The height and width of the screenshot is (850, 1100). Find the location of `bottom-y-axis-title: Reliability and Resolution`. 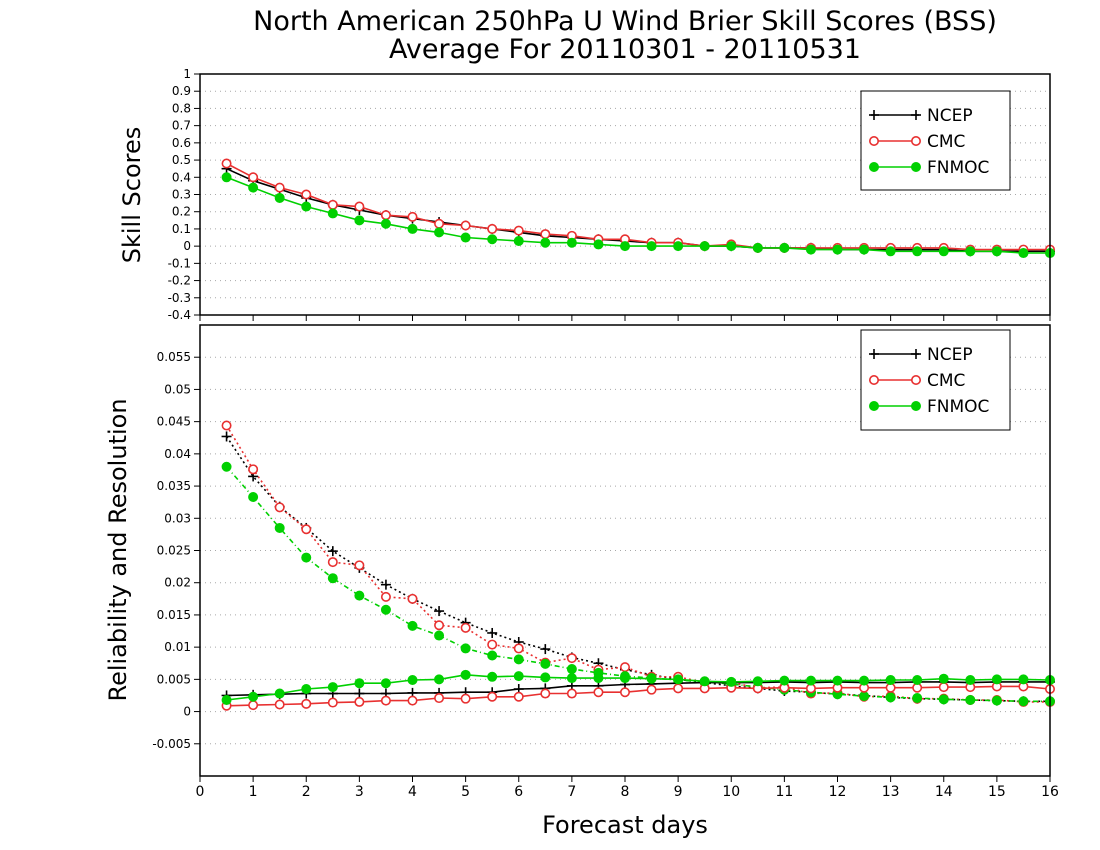

bottom-y-axis-title: Reliability and Resolution is located at coordinates (118, 549).